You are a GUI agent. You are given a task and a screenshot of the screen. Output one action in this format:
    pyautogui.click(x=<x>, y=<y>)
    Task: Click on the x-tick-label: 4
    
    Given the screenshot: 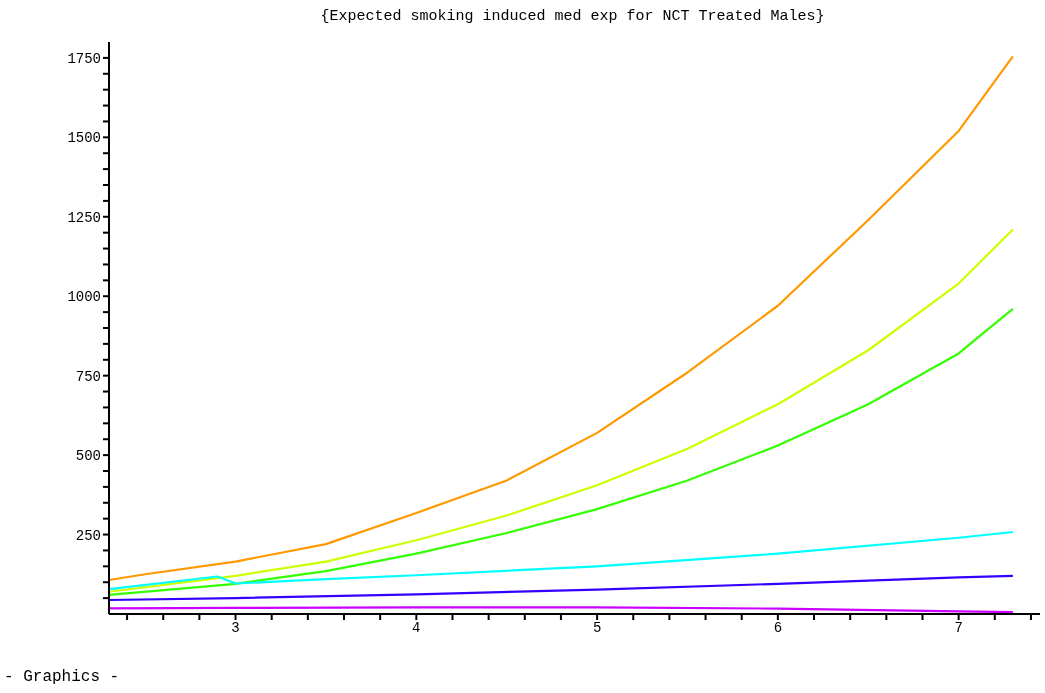 What is the action you would take?
    pyautogui.click(x=416, y=627)
    